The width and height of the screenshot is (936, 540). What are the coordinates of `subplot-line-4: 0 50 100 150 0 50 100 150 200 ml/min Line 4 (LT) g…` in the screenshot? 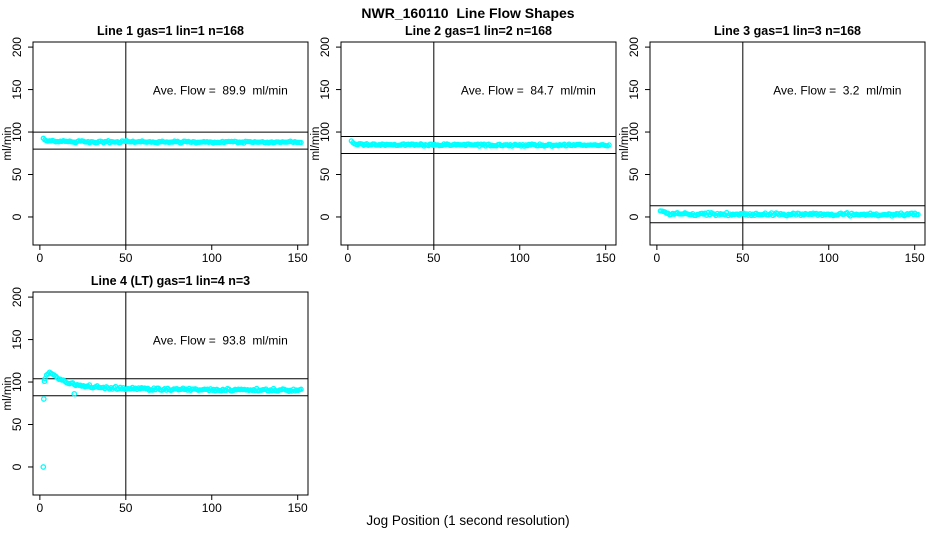 It's located at (155, 394).